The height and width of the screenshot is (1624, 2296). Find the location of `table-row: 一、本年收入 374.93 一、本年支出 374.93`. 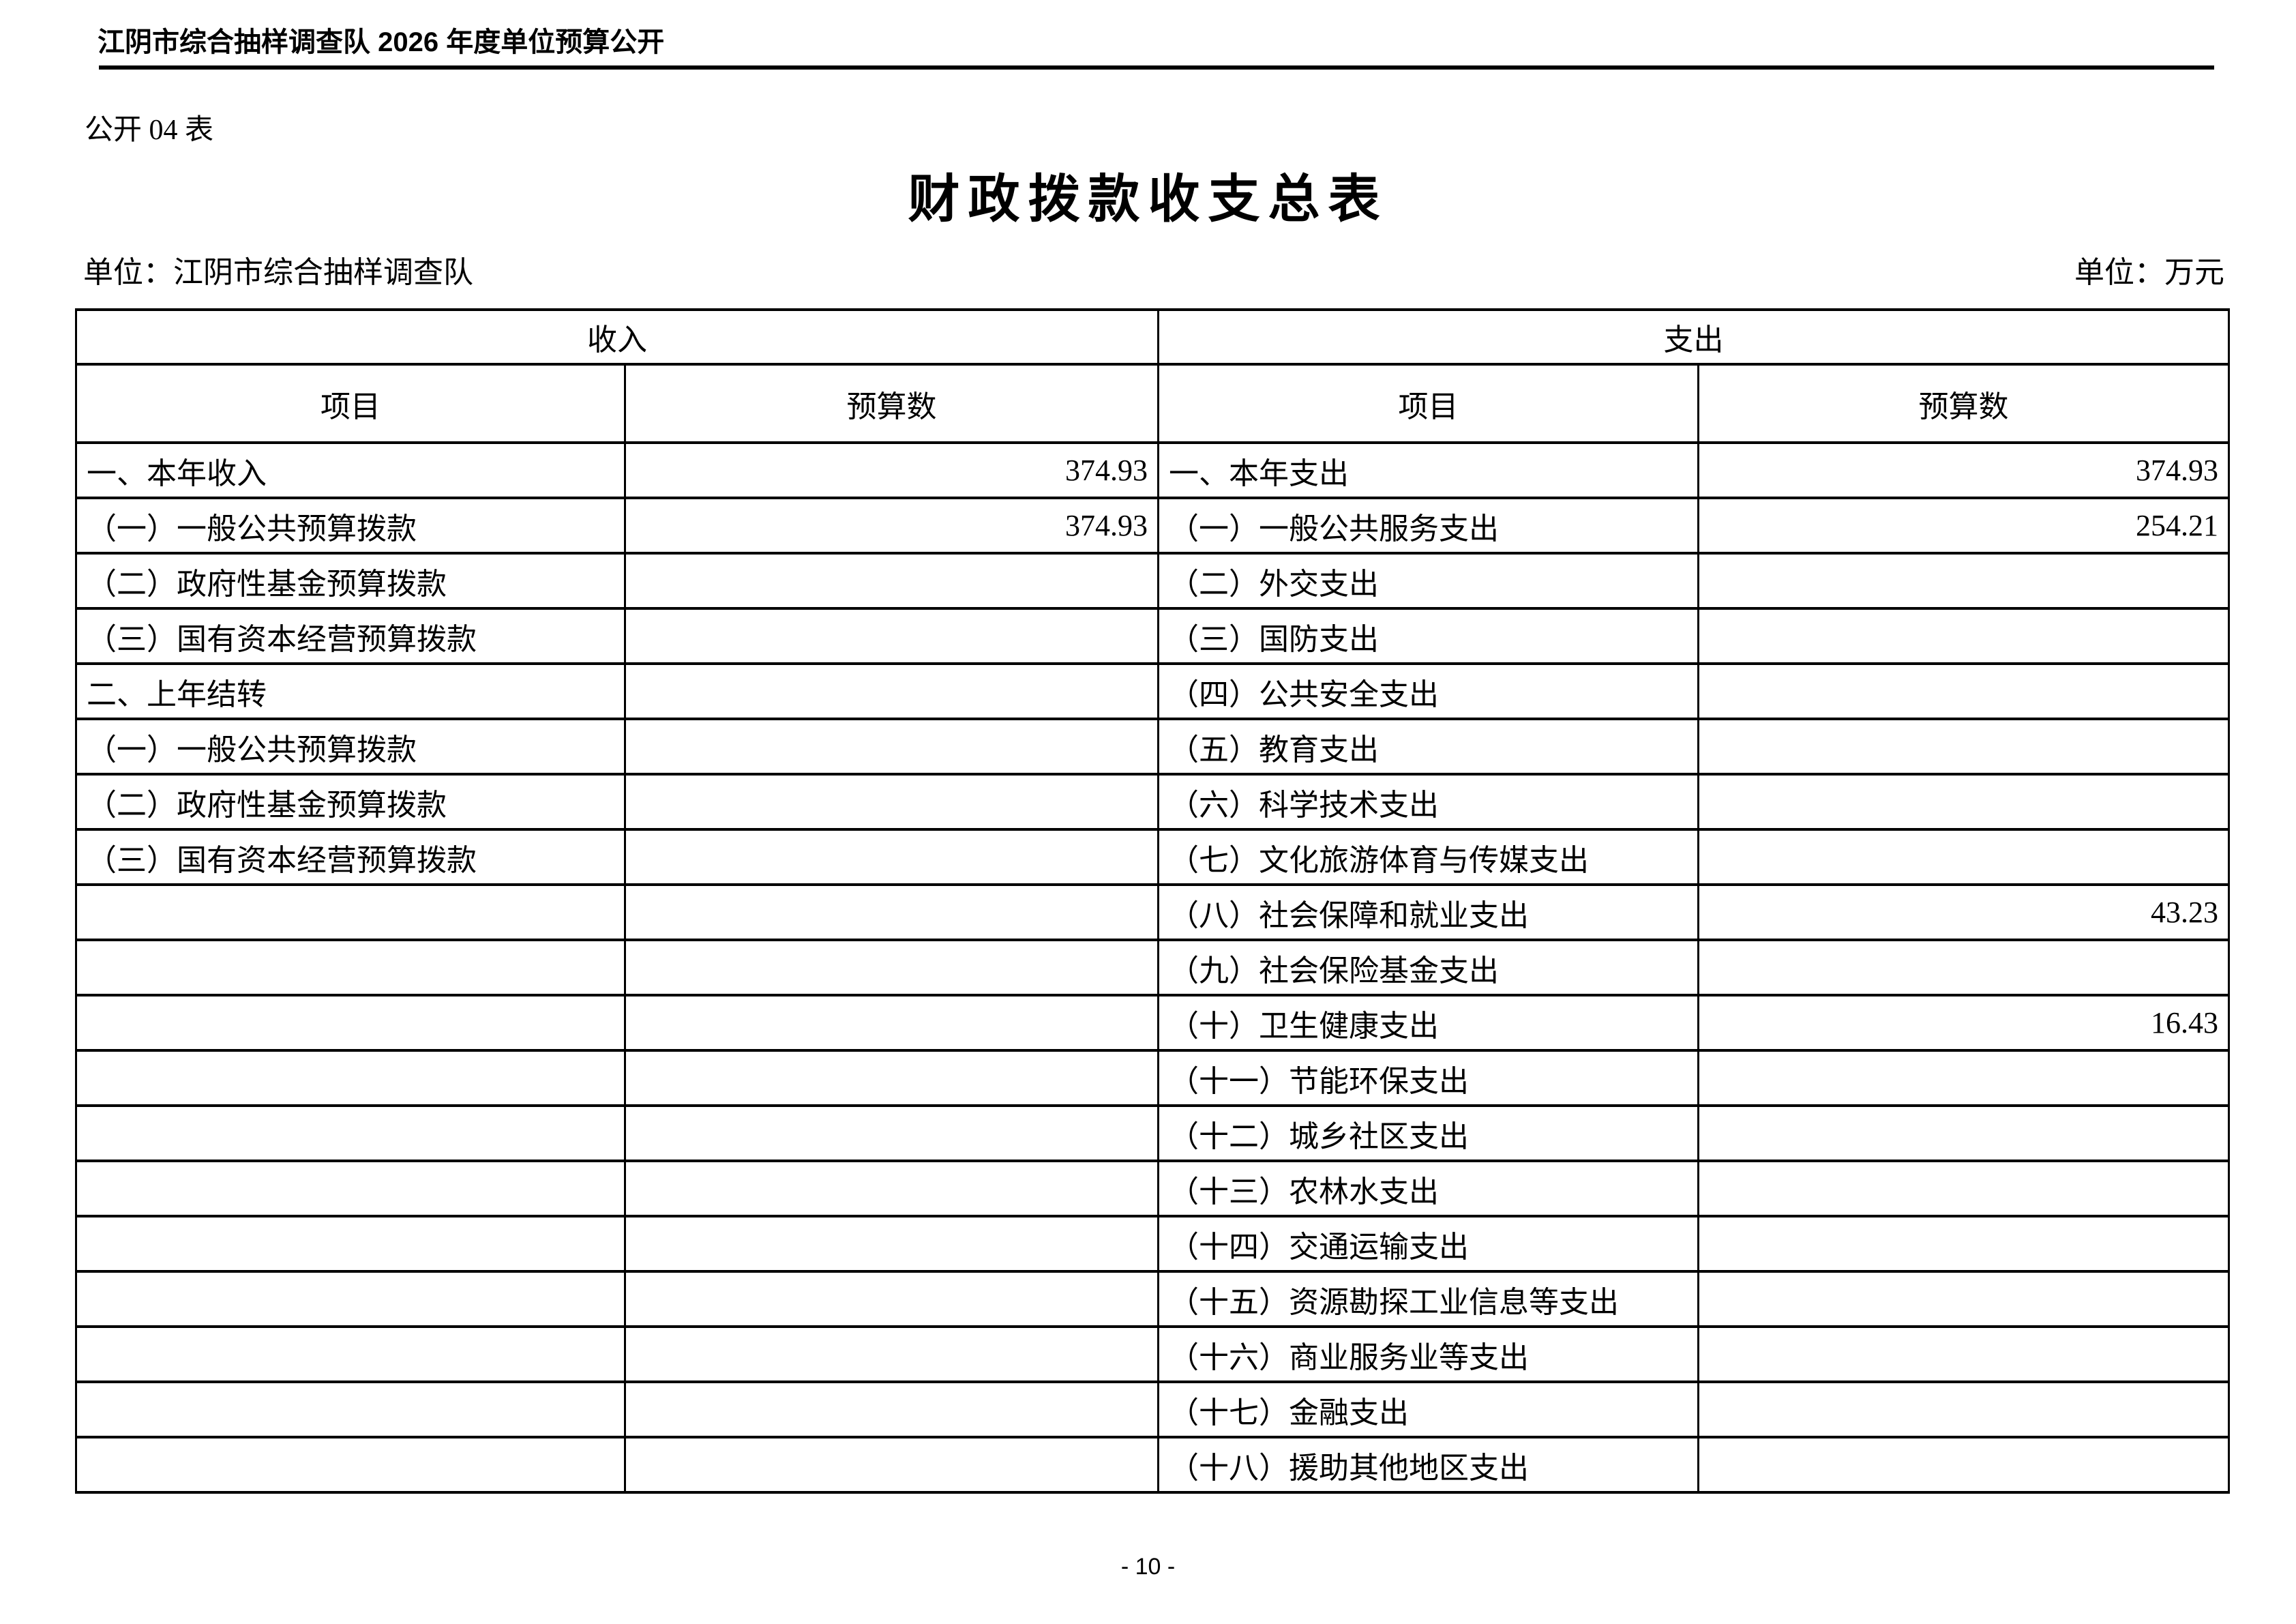

table-row: 一、本年收入 374.93 一、本年支出 374.93 is located at coordinates (1153, 470).